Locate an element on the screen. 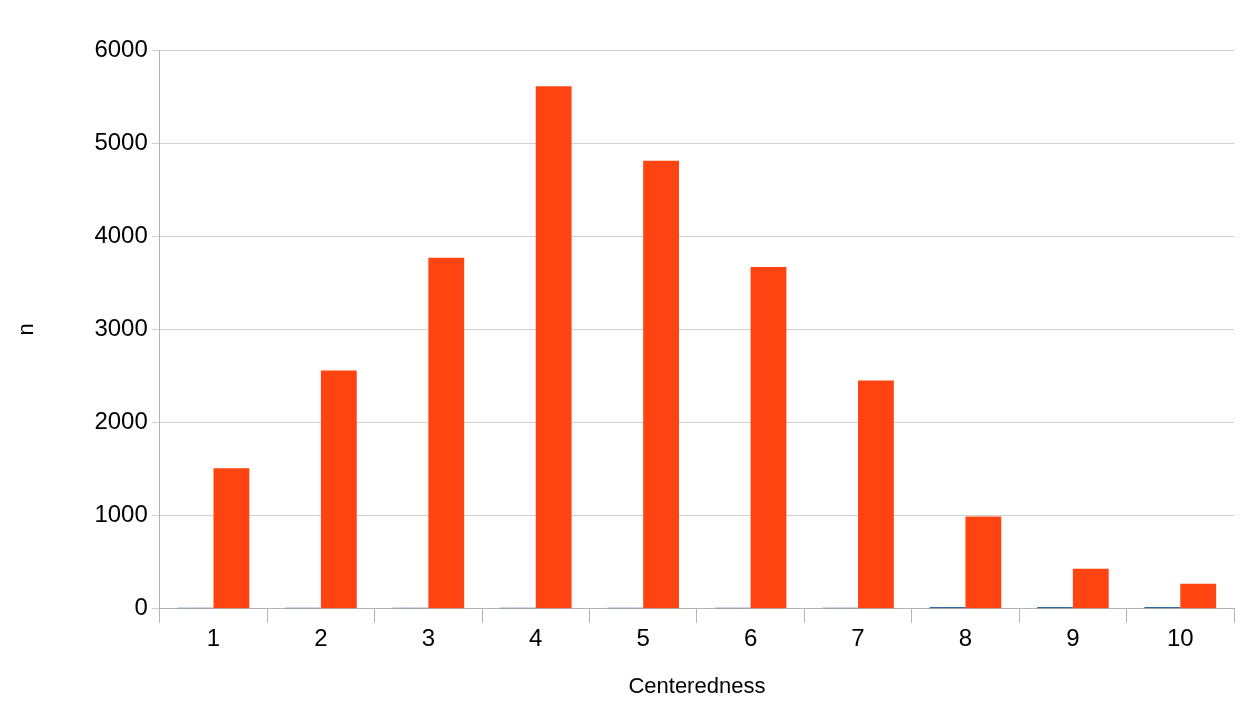  y-tick-label: 6000 is located at coordinates (121, 48).